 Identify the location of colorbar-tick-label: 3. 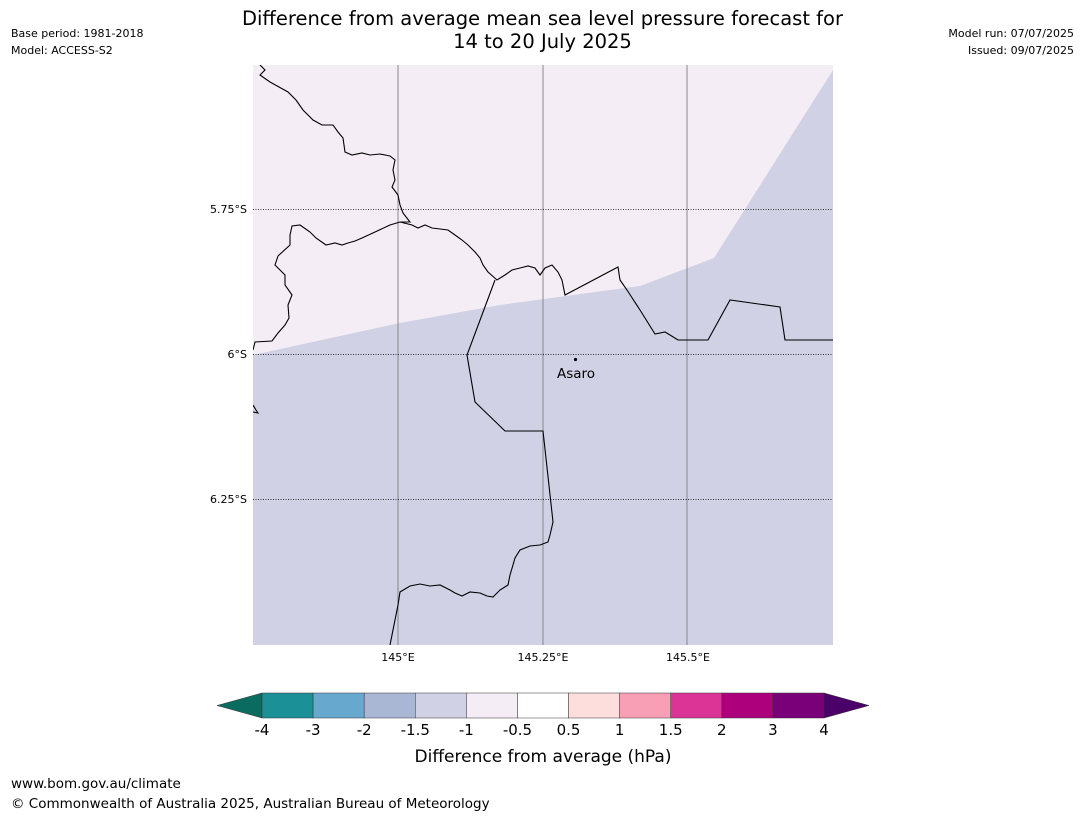
(773, 730).